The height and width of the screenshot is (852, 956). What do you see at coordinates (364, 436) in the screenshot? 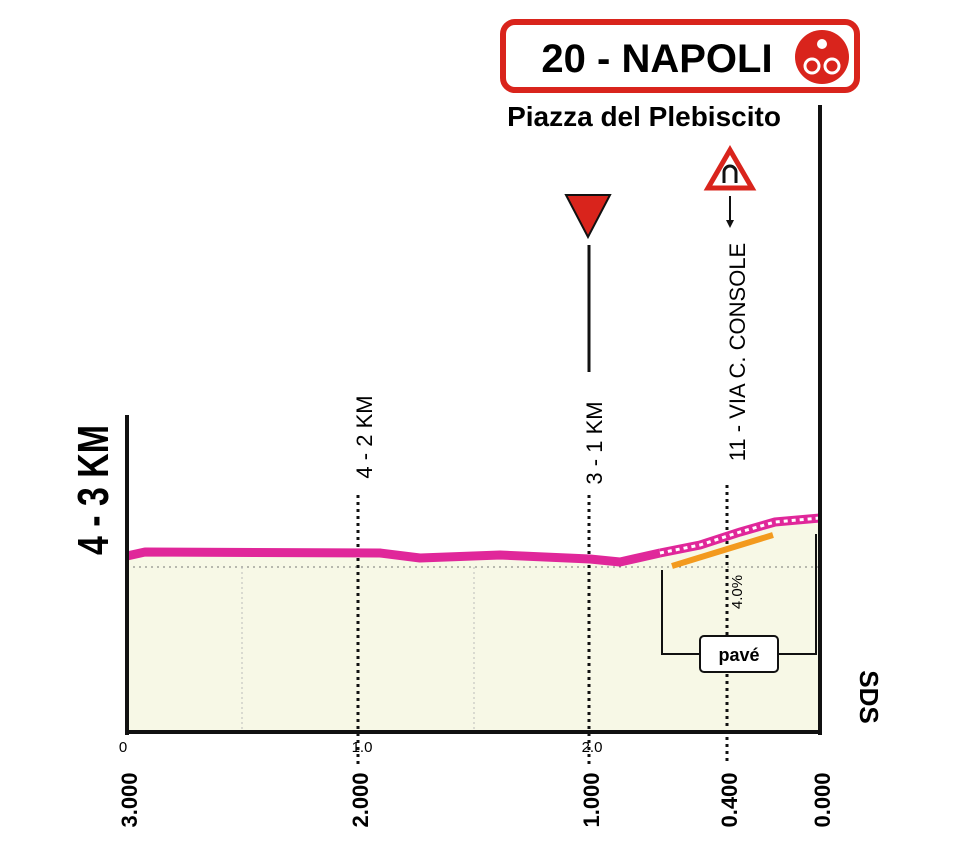
I see `marker-label: 4 - 2 KM` at bounding box center [364, 436].